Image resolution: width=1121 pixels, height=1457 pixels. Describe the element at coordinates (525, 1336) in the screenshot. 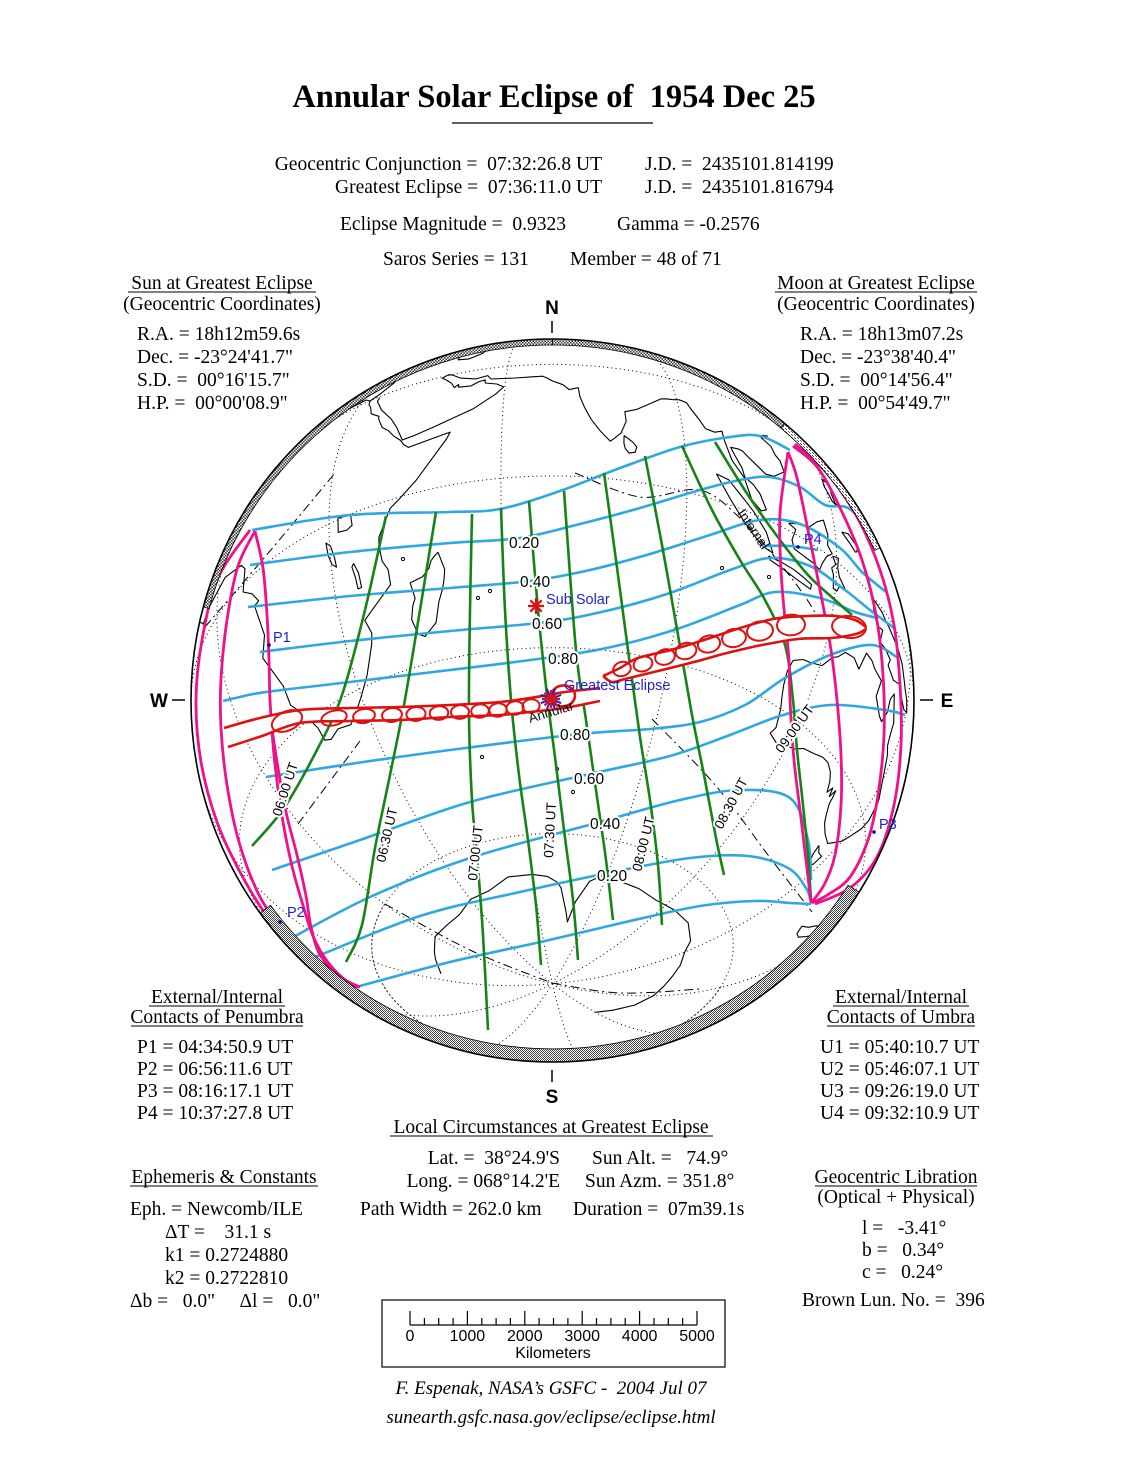

I see `svg-text: 2000` at that location.